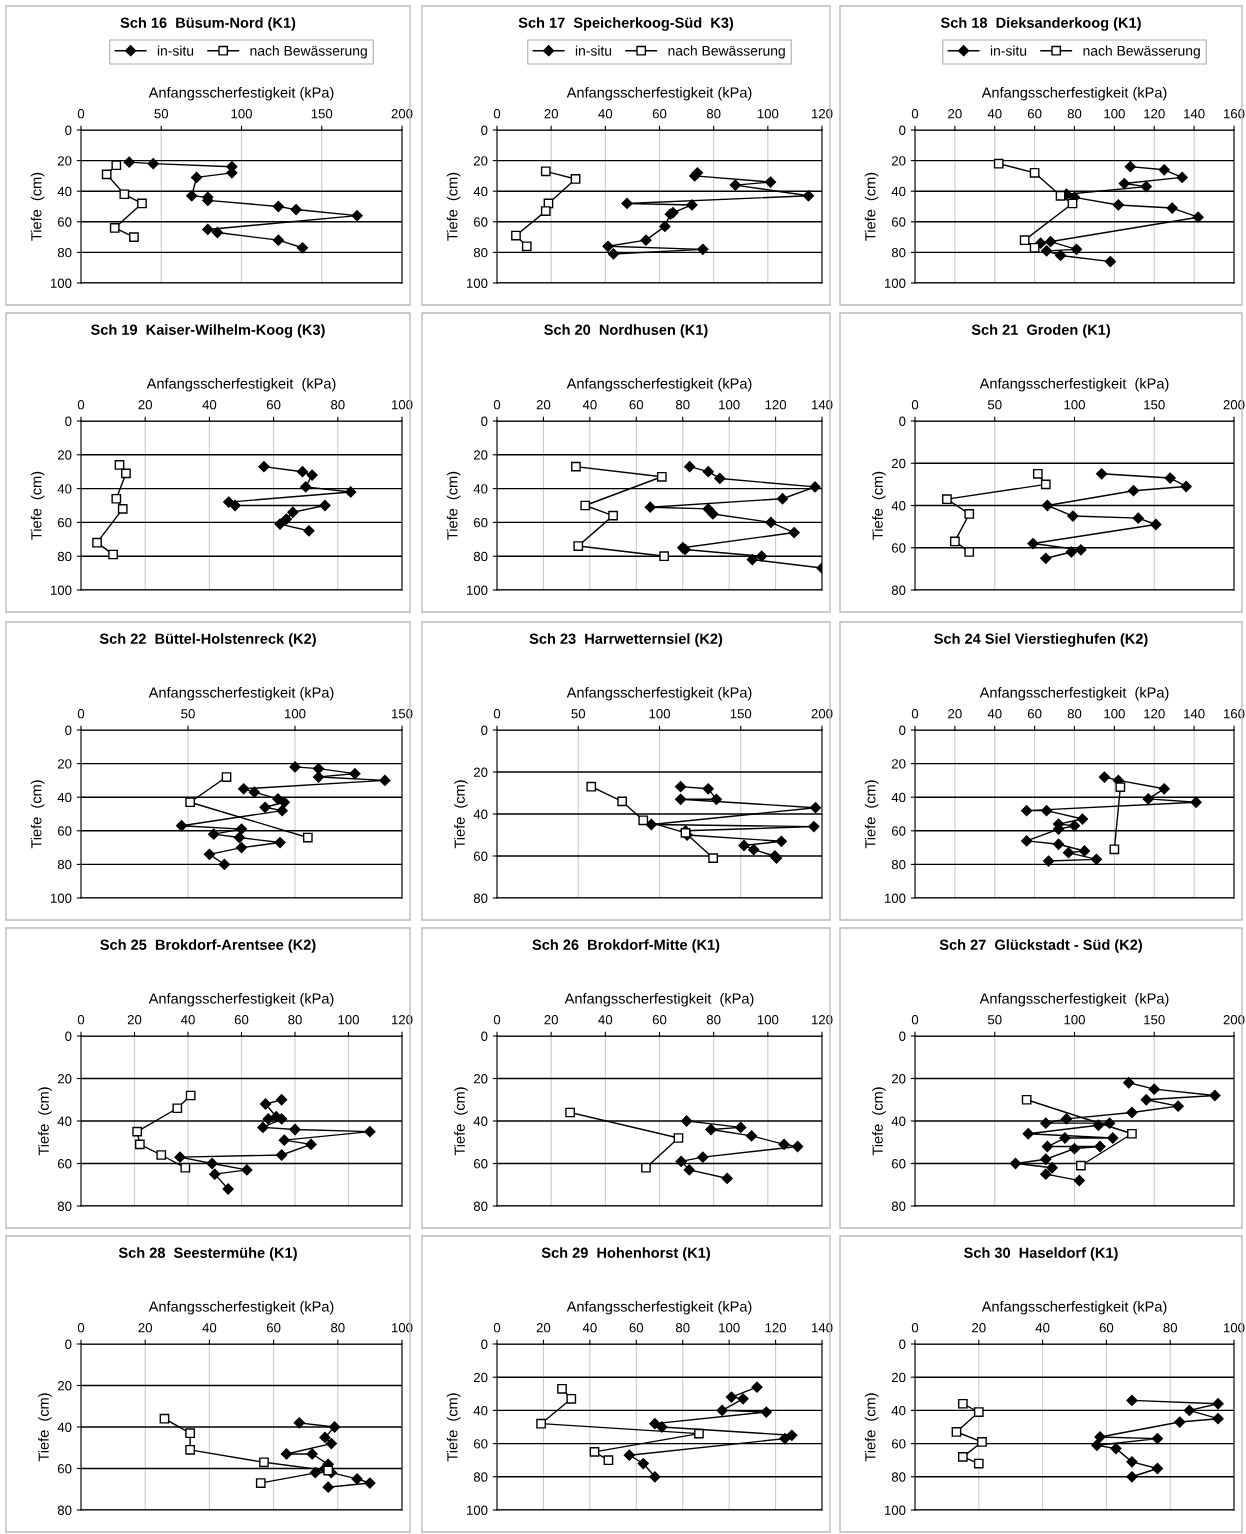 The height and width of the screenshot is (1534, 1246). I want to click on chart-title: Sch 23 Harrwetternsiel (K2), so click(626, 640).